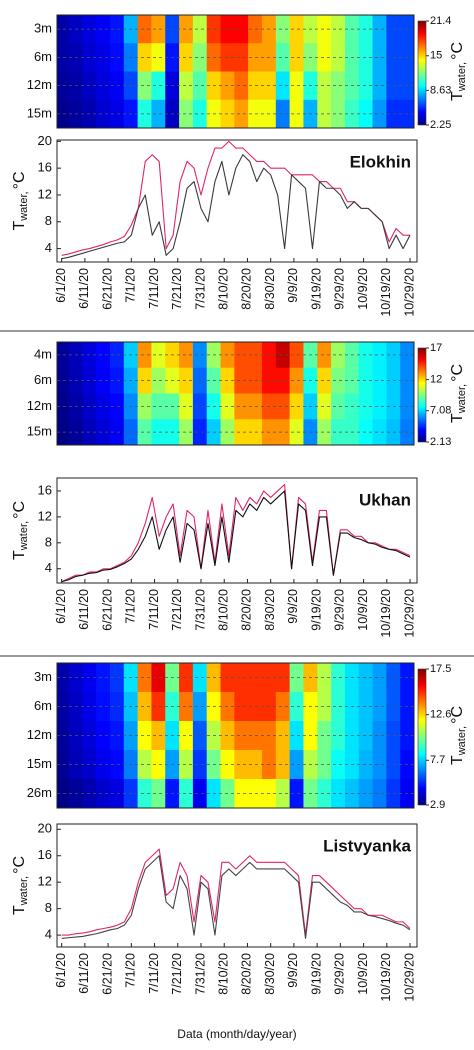 This screenshot has width=474, height=1050. What do you see at coordinates (61, 606) in the screenshot?
I see `x-tick-label: 6/1/20` at bounding box center [61, 606].